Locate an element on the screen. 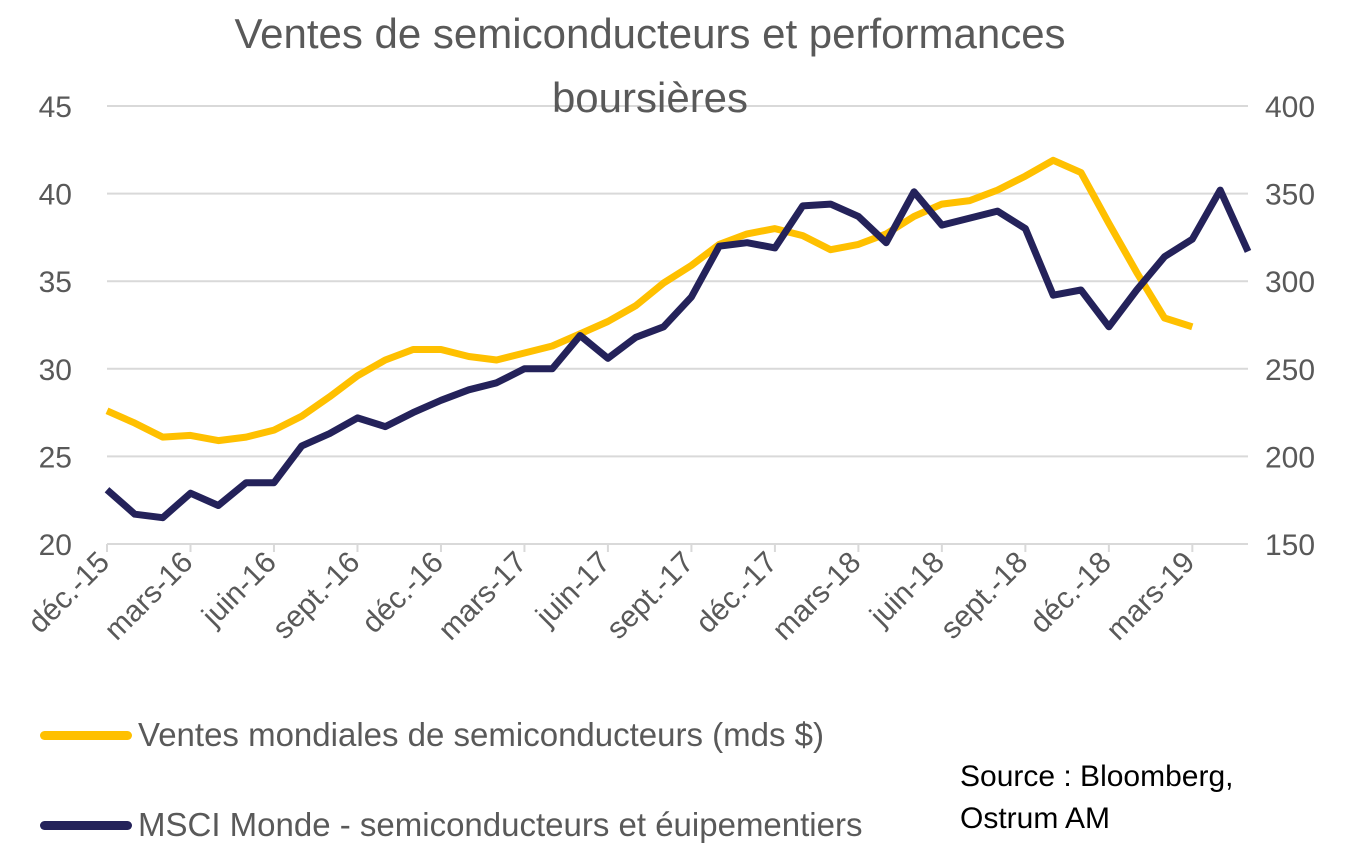 The height and width of the screenshot is (867, 1349). y-right-tick-label: 150 is located at coordinates (1290, 545).